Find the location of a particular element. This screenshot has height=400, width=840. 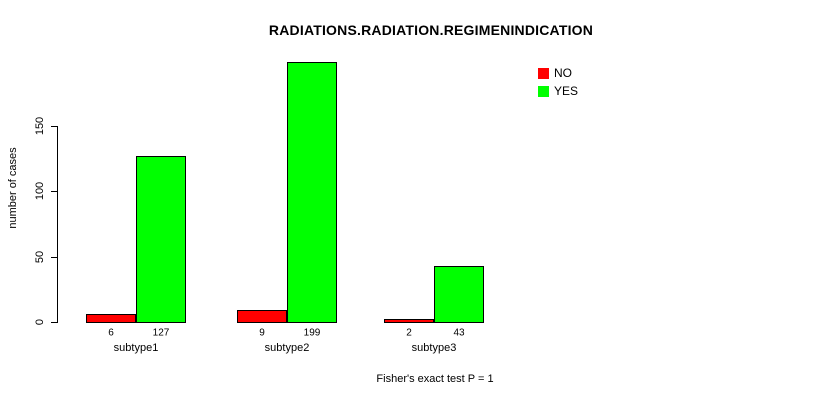

y-tick-label: 100 is located at coordinates (40, 191).